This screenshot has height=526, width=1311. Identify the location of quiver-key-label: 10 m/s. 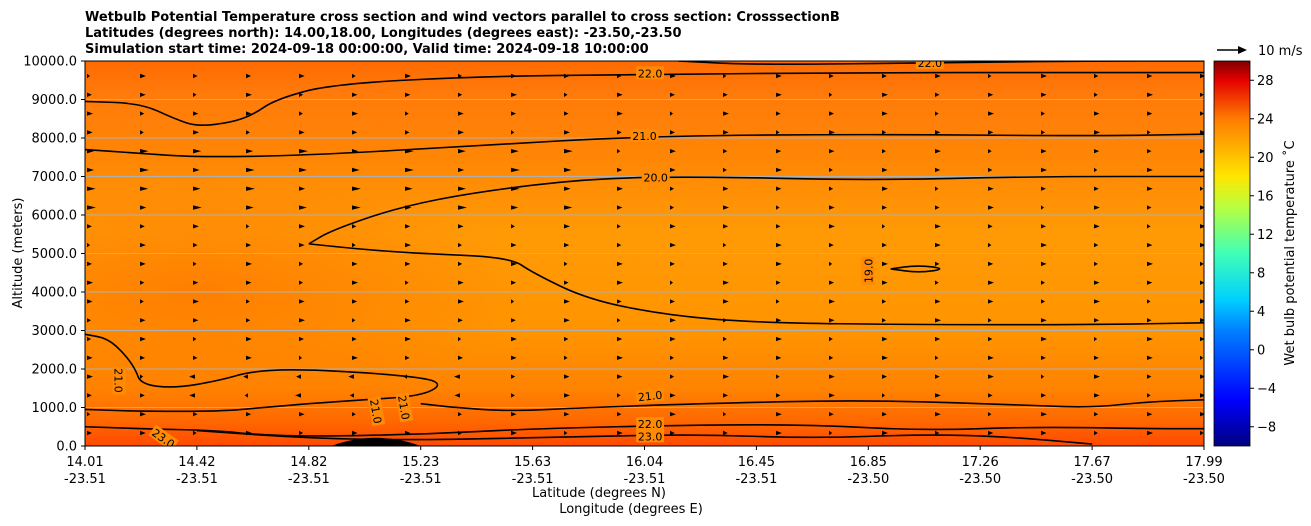
(1280, 51).